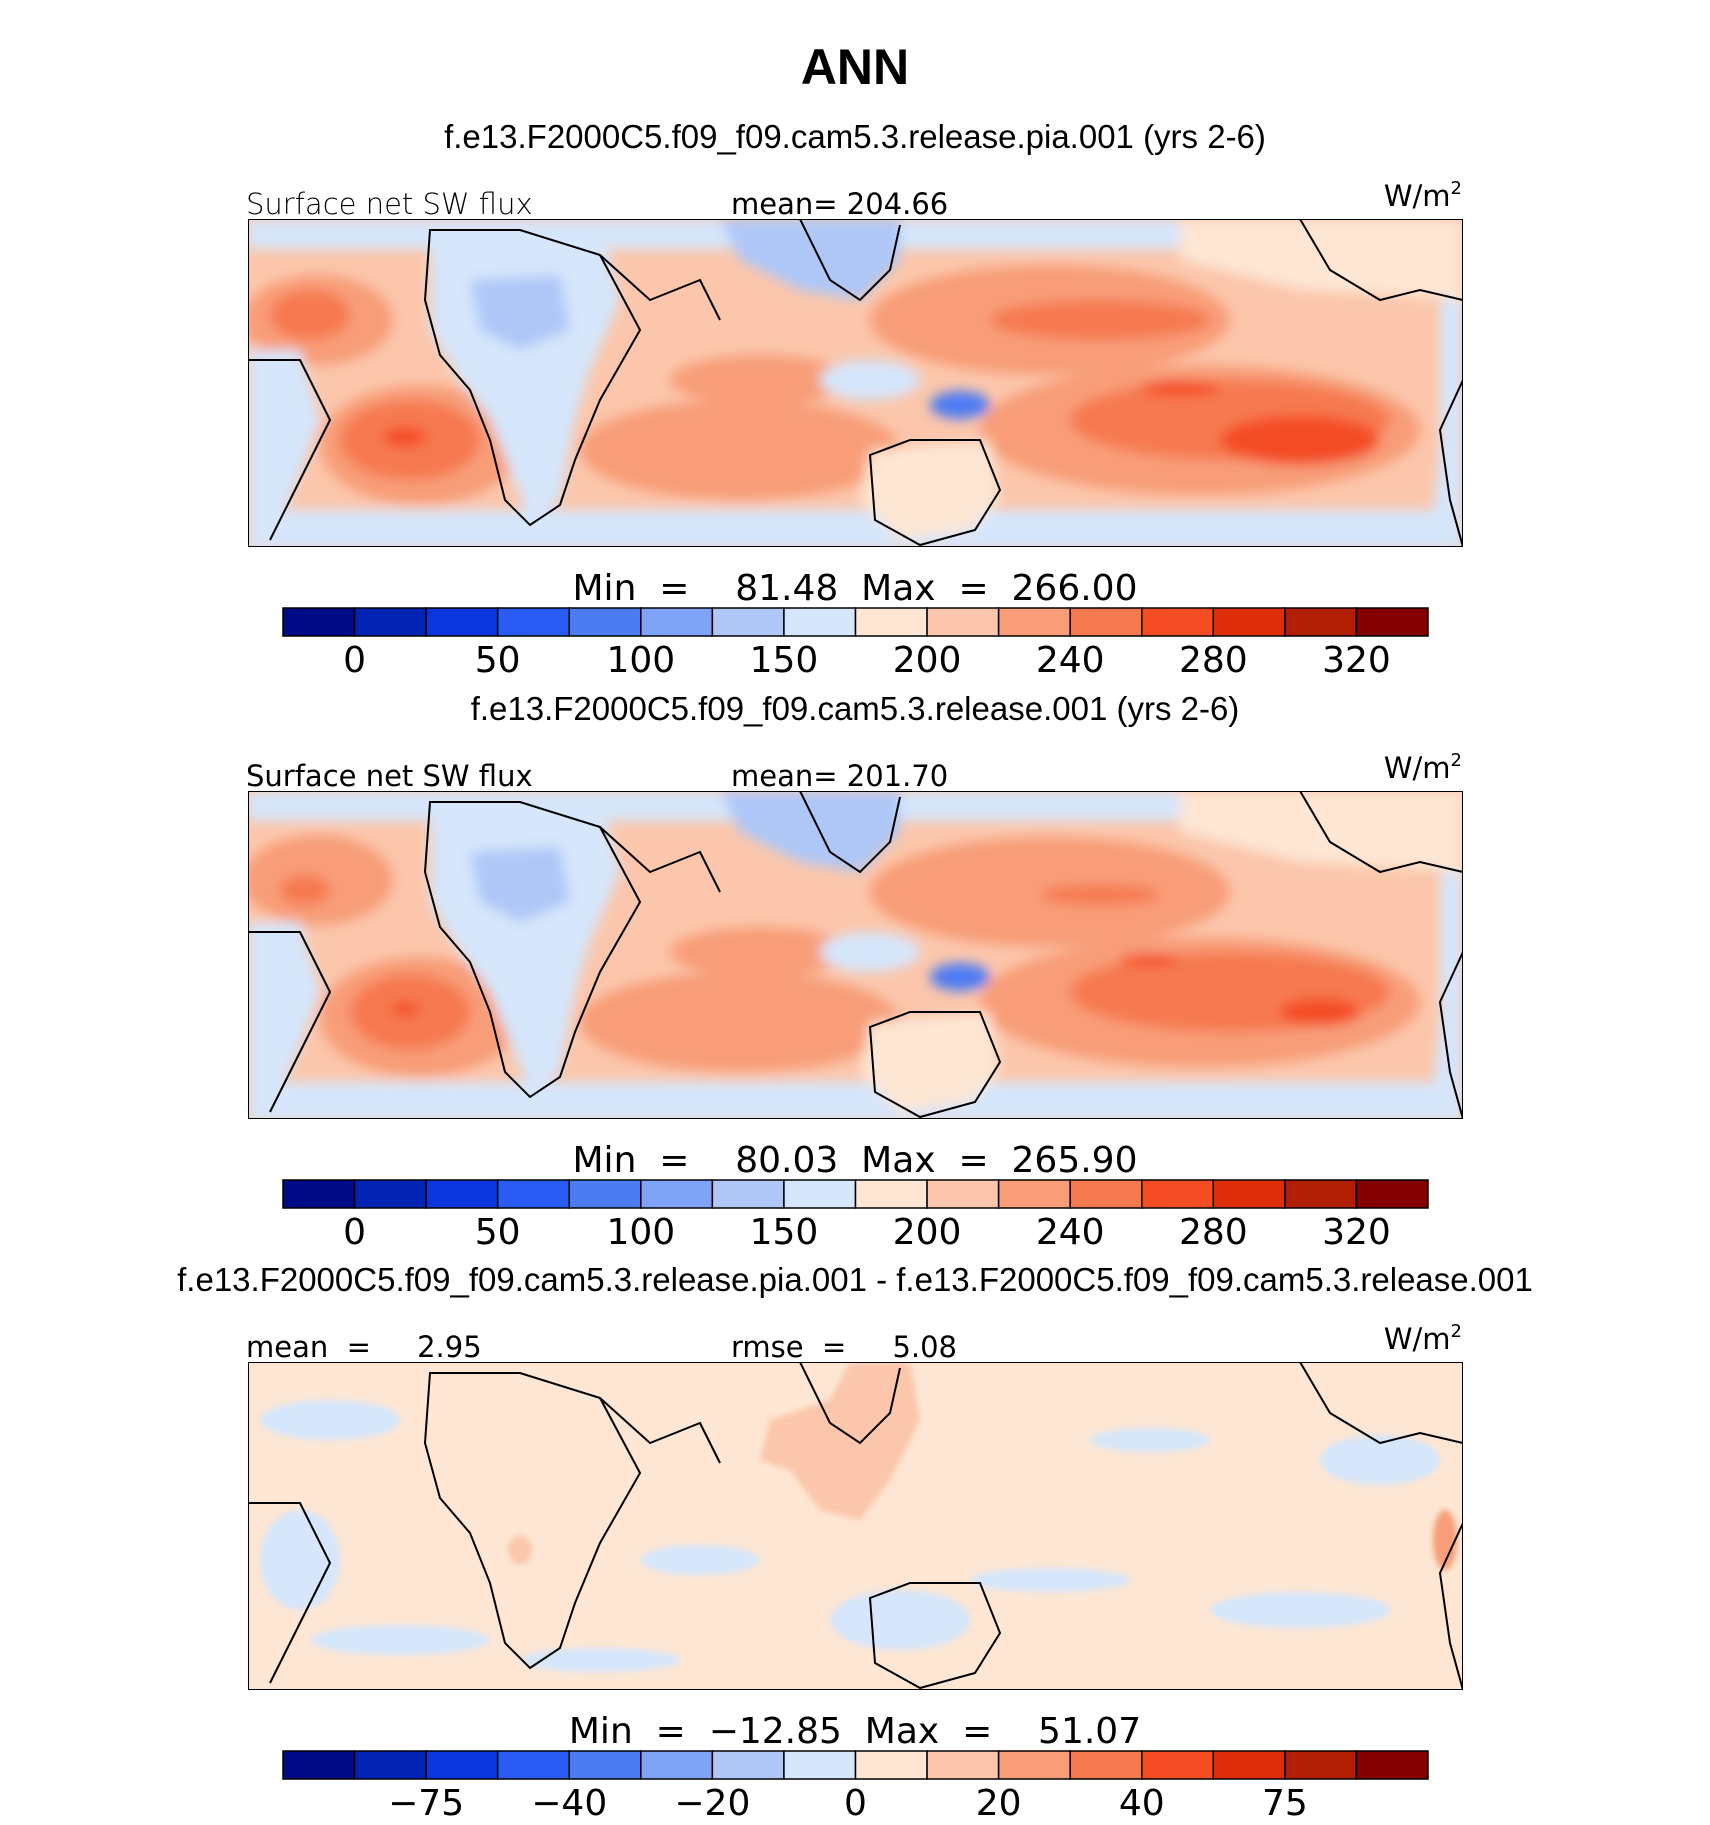 The width and height of the screenshot is (1710, 1825). I want to click on panel-3-colorbar, so click(855, 1765).